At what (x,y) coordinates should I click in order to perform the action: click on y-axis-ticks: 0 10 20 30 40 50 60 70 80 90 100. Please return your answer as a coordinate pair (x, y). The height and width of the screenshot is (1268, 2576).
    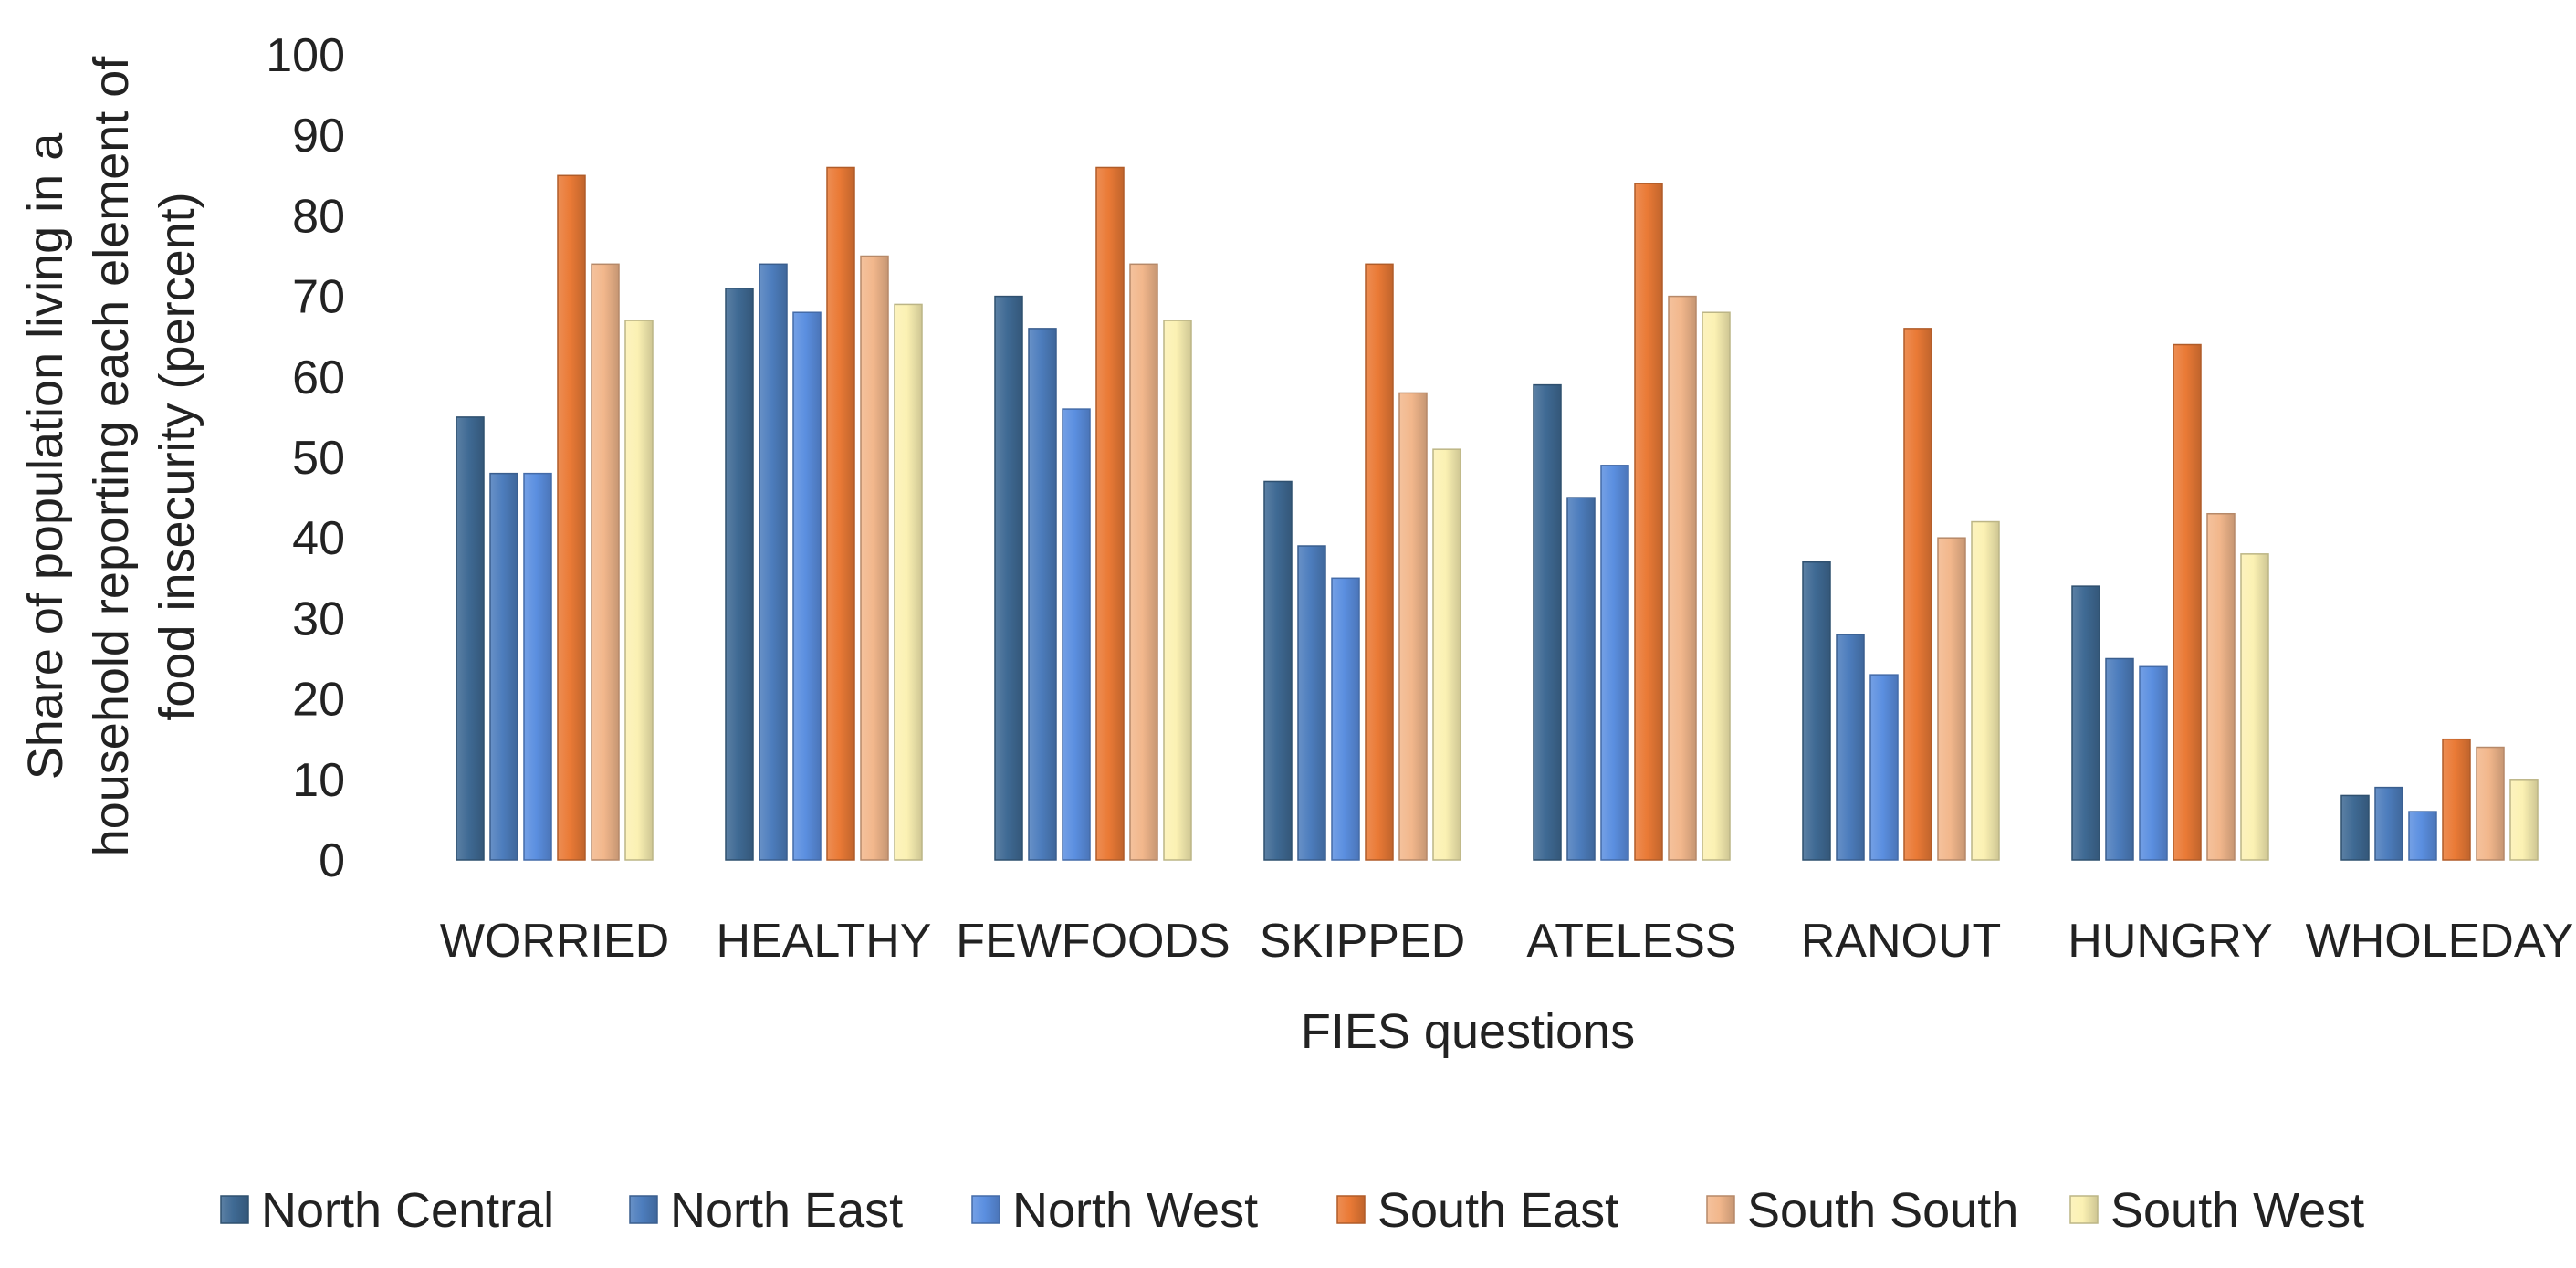
    Looking at the image, I should click on (305, 458).